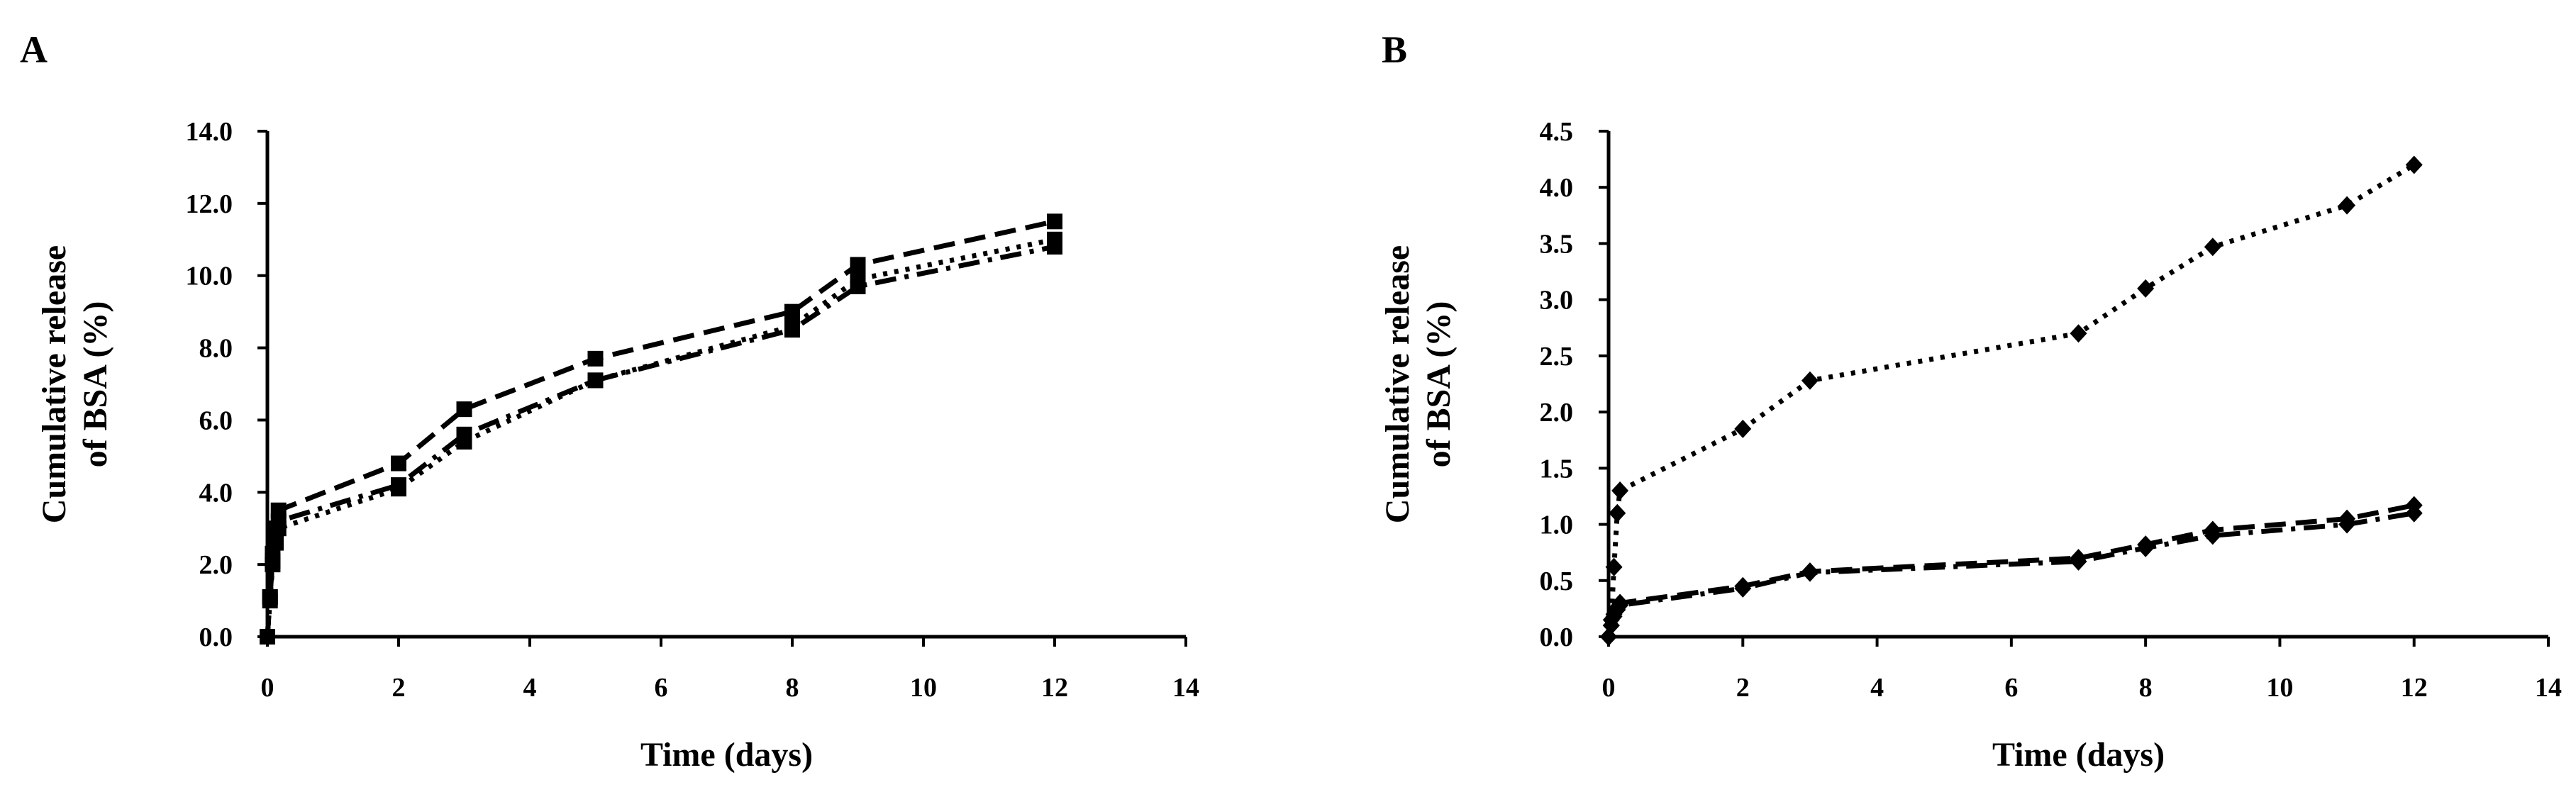 Image resolution: width=2576 pixels, height=792 pixels. What do you see at coordinates (210, 276) in the screenshot?
I see `panel-a-y-tick-label: 10.0` at bounding box center [210, 276].